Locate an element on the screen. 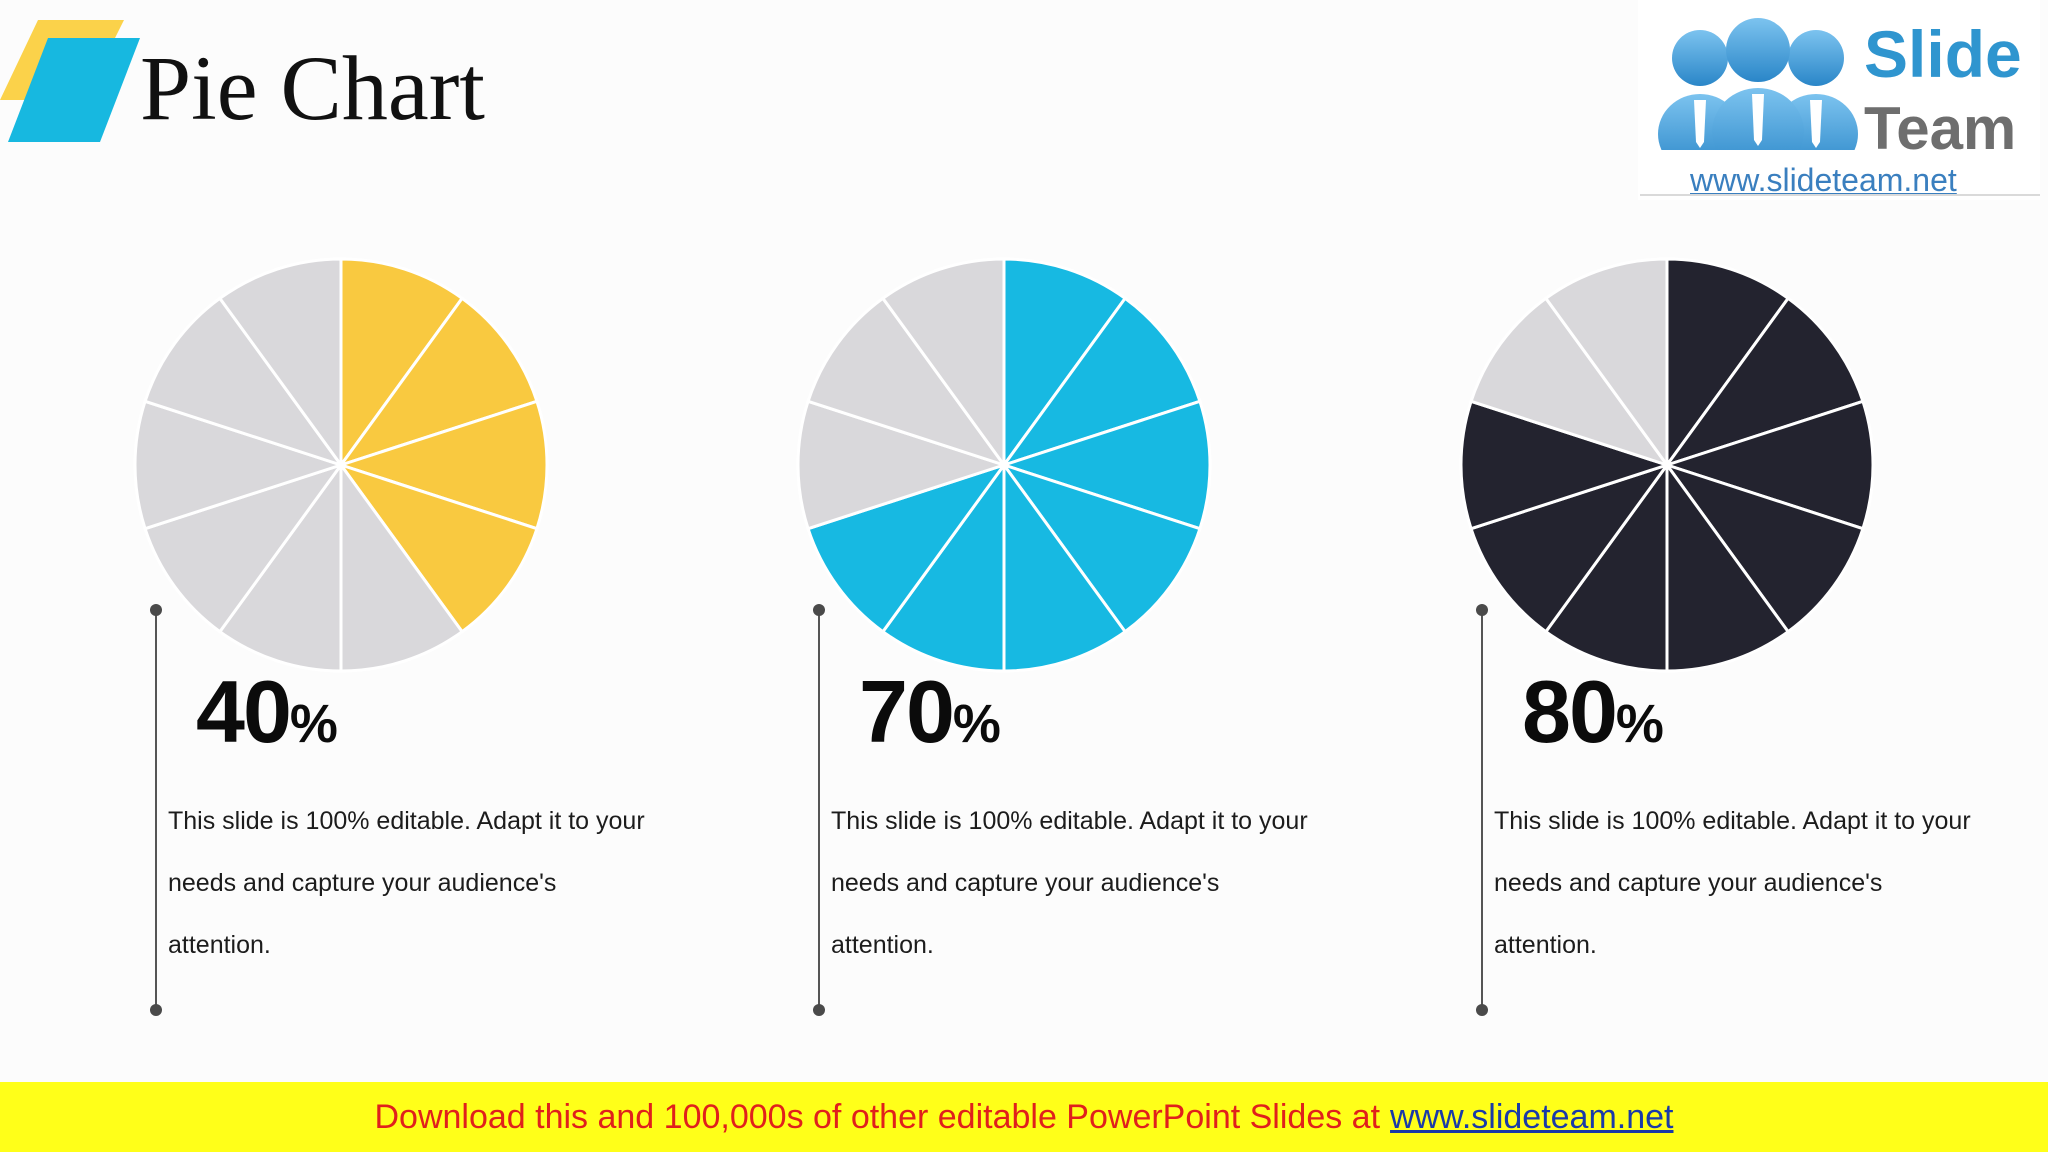  percent-label-3: 80% is located at coordinates (1593, 712).